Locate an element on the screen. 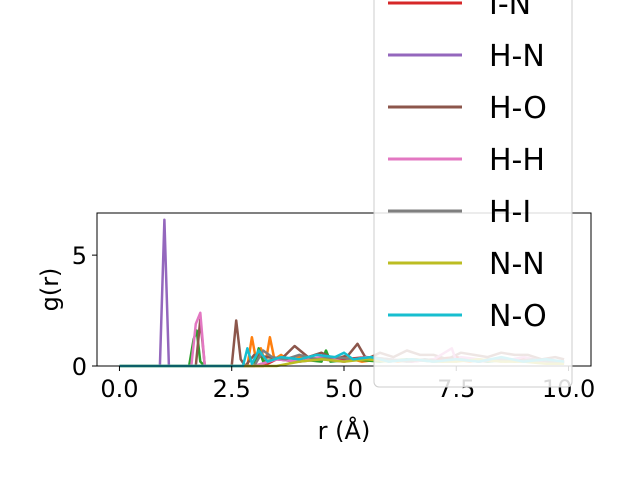 This screenshot has width=640, height=480. legend-label: H-N is located at coordinates (517, 56).